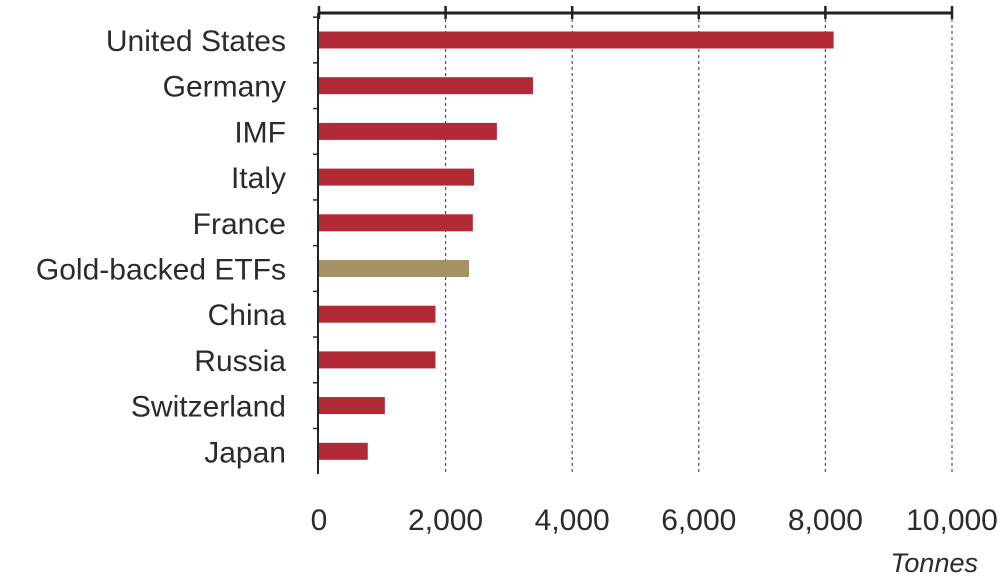 The width and height of the screenshot is (1008, 576). Describe the element at coordinates (934, 562) in the screenshot. I see `x-axis-unit-label: Tonnes` at that location.